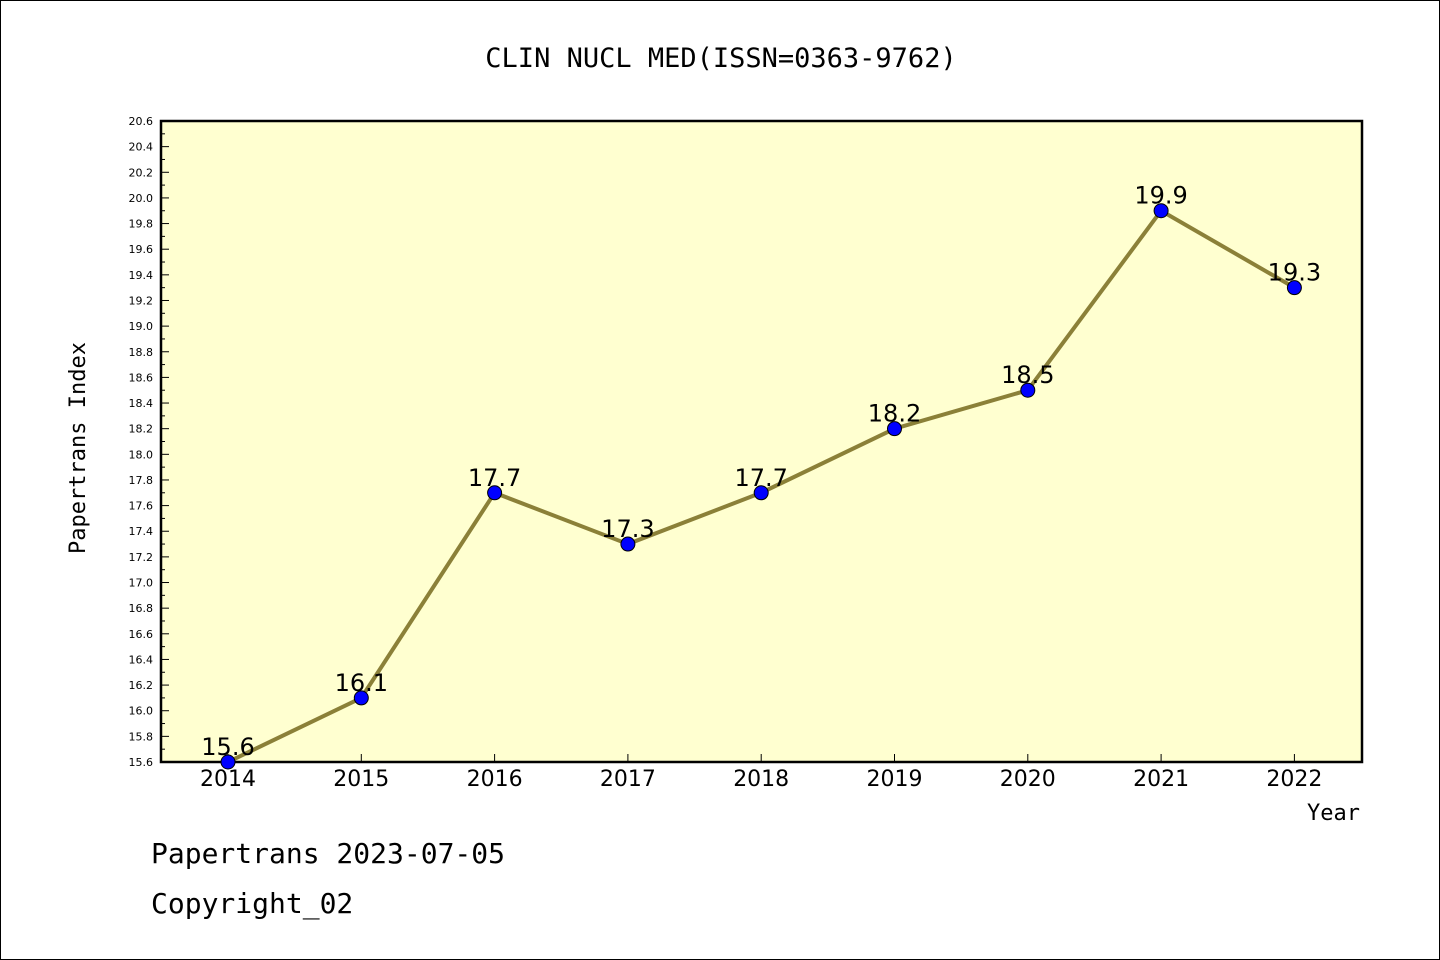 Image resolution: width=1440 pixels, height=960 pixels. I want to click on data-point-label: 18.5, so click(1027, 375).